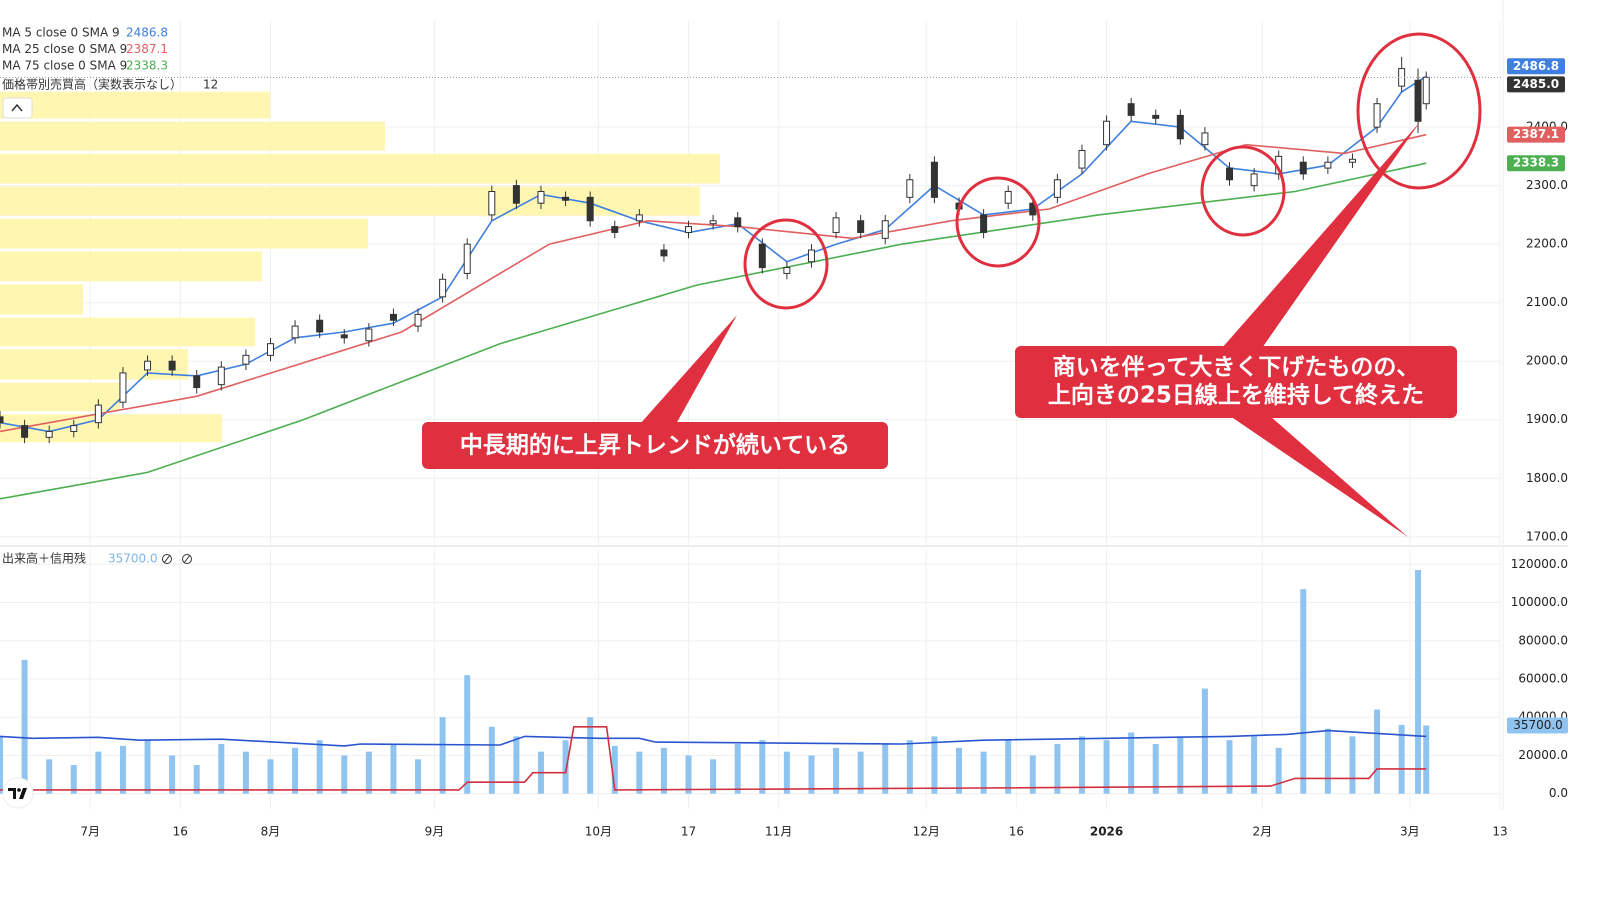 This screenshot has height=900, width=1600. I want to click on price-tag-label: 2486.8, so click(1536, 66).